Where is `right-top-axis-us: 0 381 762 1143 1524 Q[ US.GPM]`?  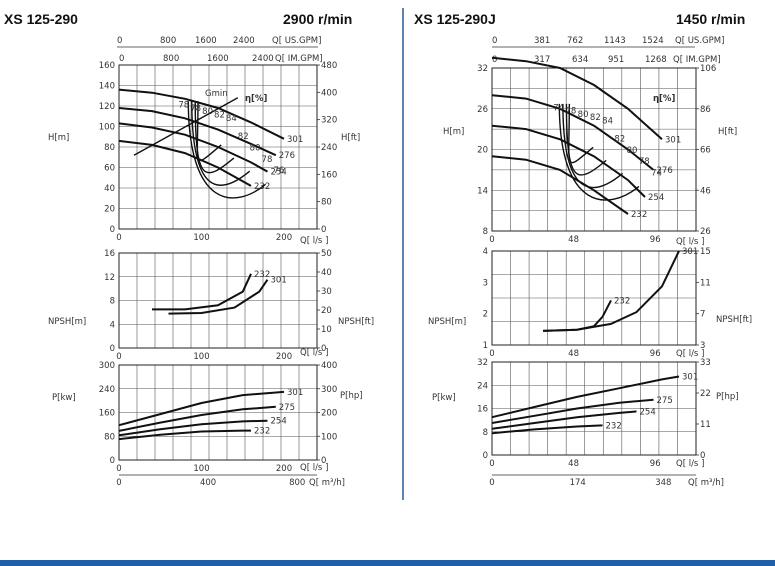
right-top-axis-us: 0 381 762 1143 1524 Q[ US.GPM] is located at coordinates (608, 42).